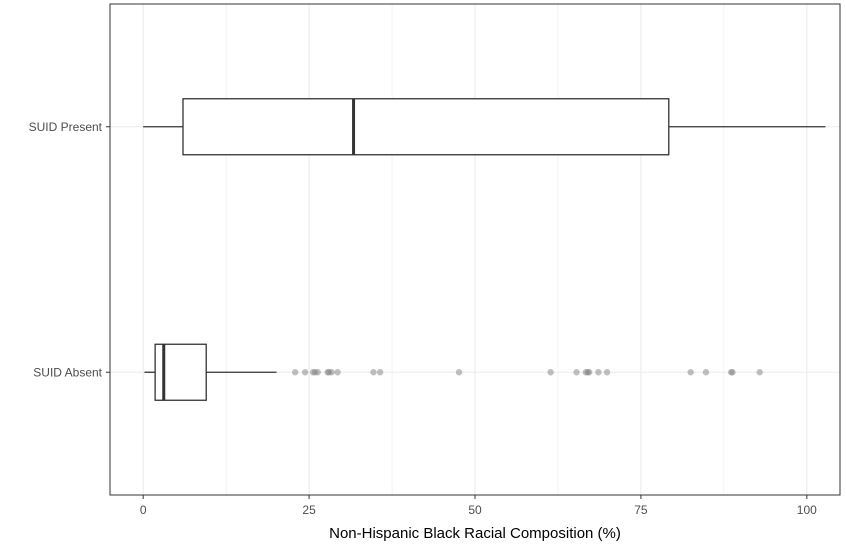  Describe the element at coordinates (807, 510) in the screenshot. I see `x-tick-label: 100` at that location.